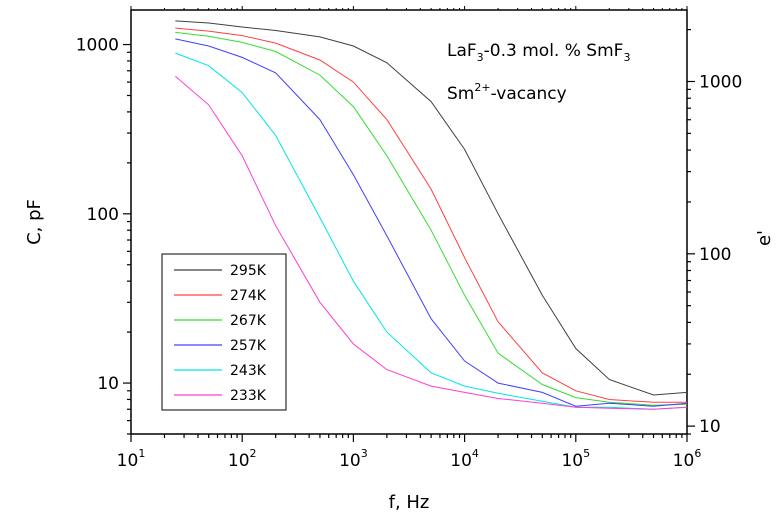 This screenshot has width=781, height=520. I want to click on legend-label-267K: 267K, so click(248, 321).